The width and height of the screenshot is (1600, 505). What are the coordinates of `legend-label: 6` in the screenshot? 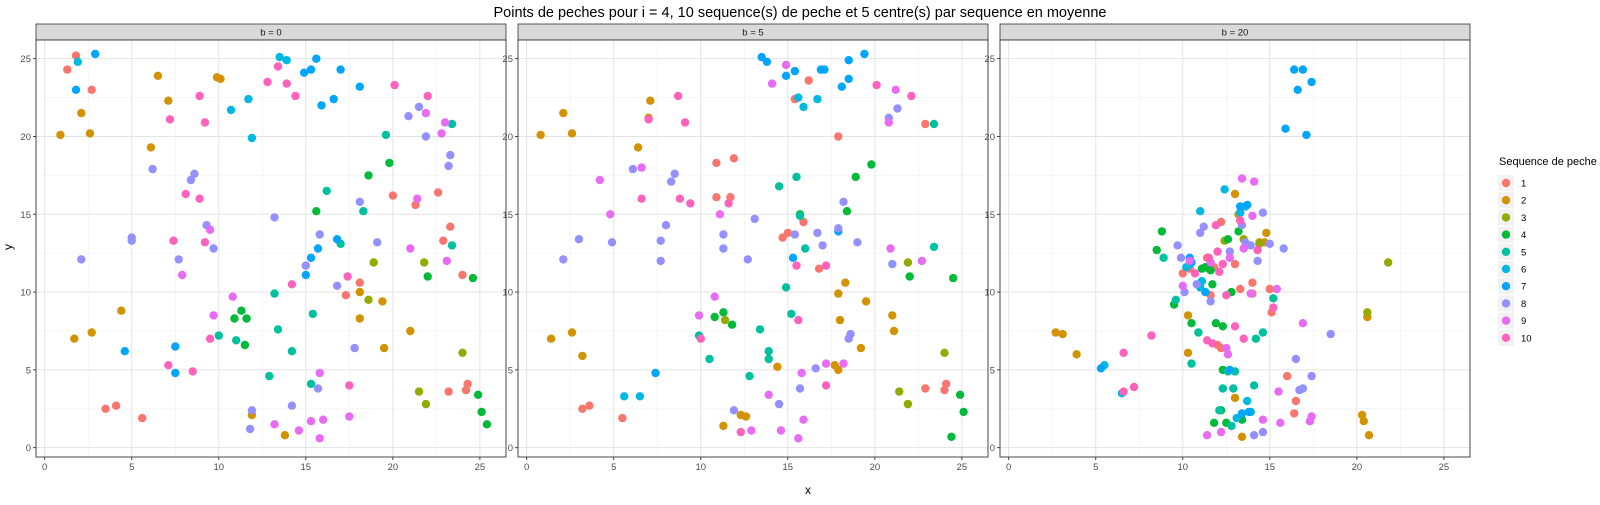 It's located at (1523, 270).